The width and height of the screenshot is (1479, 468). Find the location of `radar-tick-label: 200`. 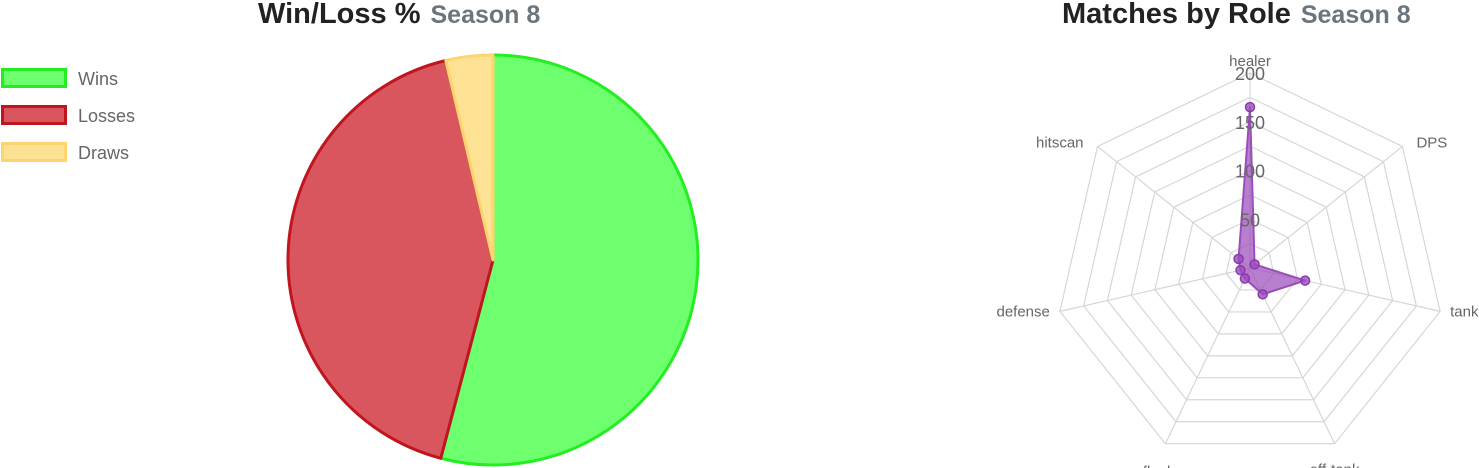

radar-tick-label: 200 is located at coordinates (1250, 74).